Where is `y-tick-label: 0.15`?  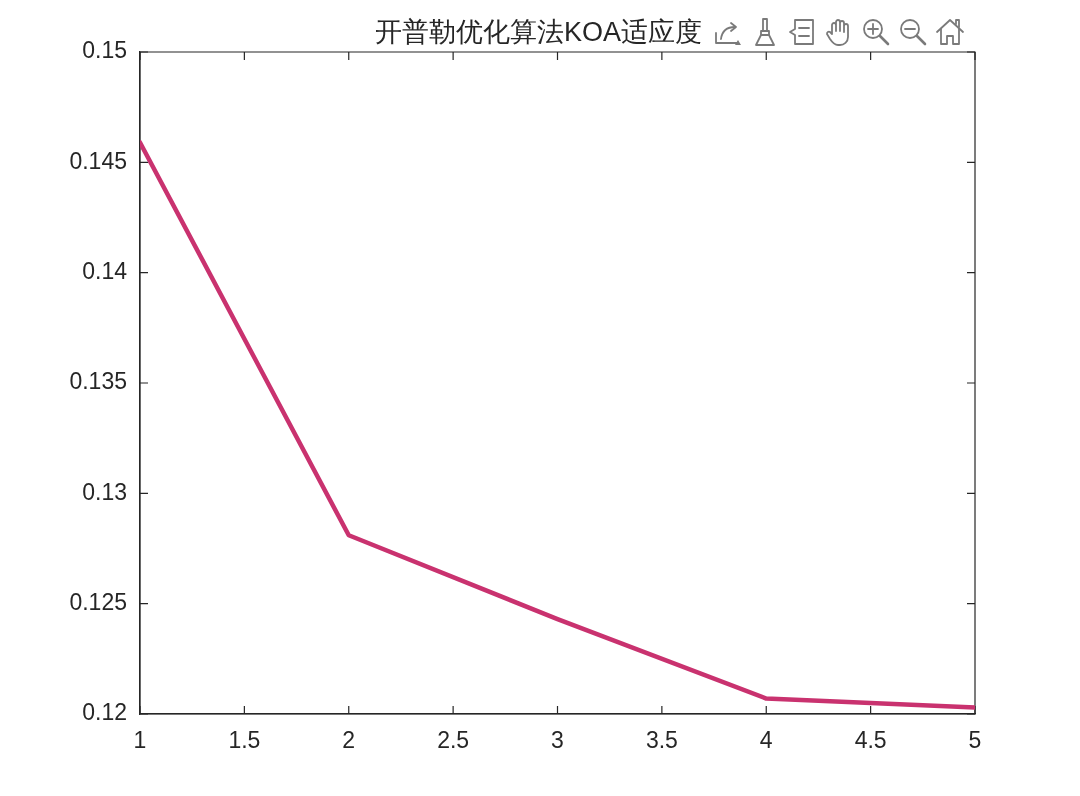
y-tick-label: 0.15 is located at coordinates (104, 50).